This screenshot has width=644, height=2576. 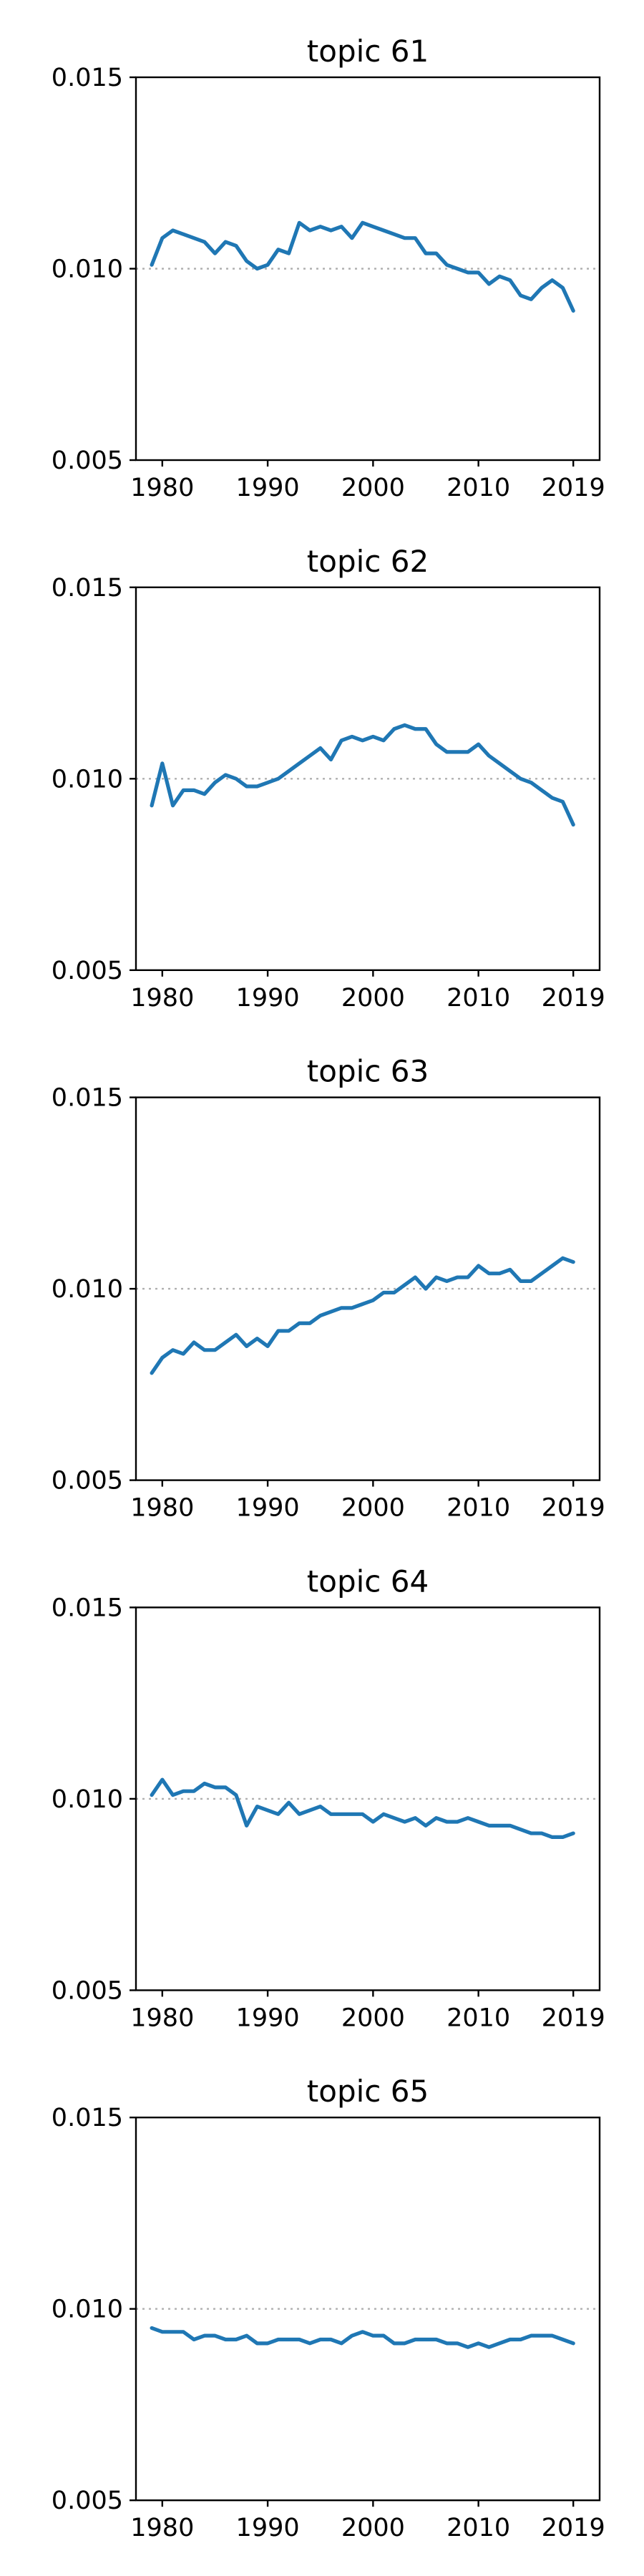 What do you see at coordinates (368, 1581) in the screenshot?
I see `chart-title: topic 64` at bounding box center [368, 1581].